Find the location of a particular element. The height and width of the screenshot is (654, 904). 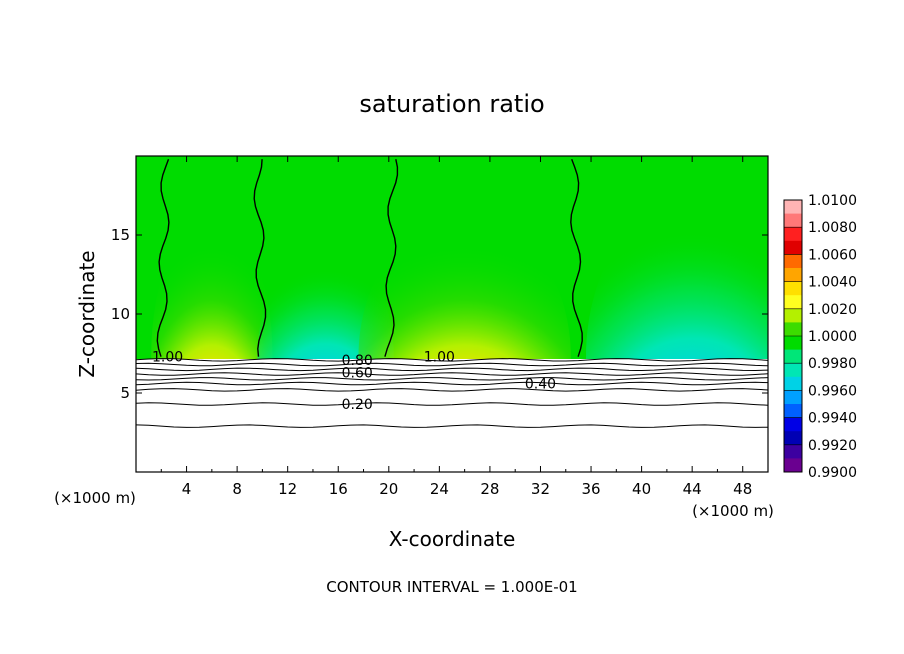

x-tick-label: 32 is located at coordinates (540, 489).